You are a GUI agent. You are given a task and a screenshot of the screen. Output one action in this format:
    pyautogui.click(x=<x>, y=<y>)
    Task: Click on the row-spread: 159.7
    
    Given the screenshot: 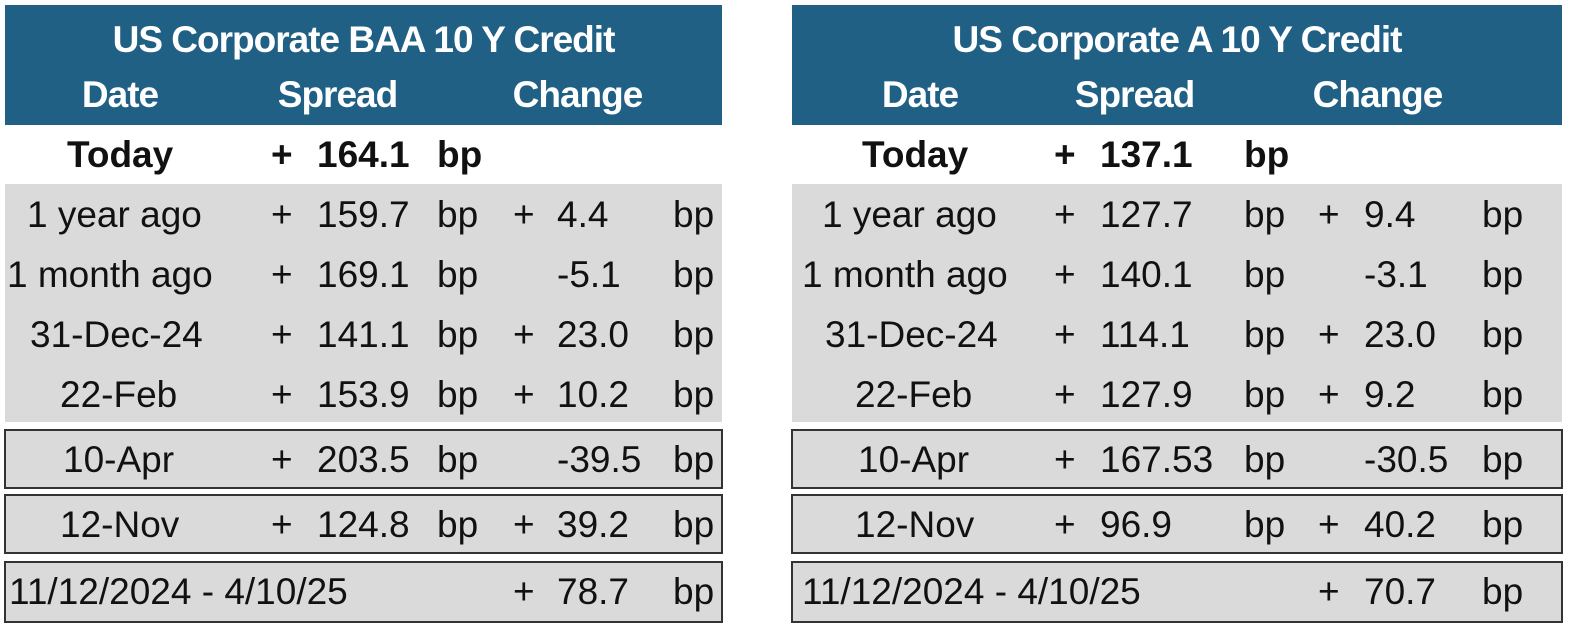 What is the action you would take?
    pyautogui.click(x=363, y=214)
    